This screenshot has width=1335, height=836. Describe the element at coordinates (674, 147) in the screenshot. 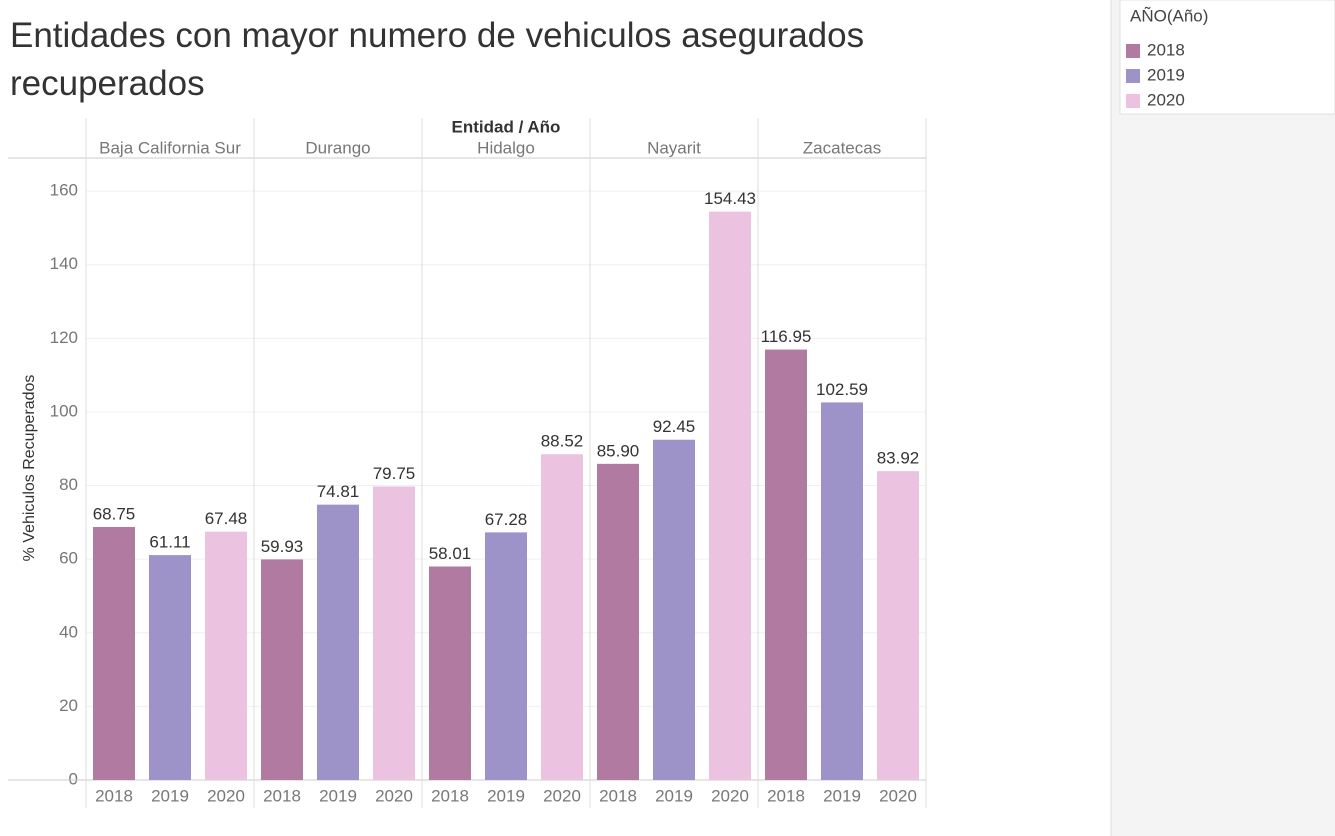

I see `category-label: Nayarit` at that location.